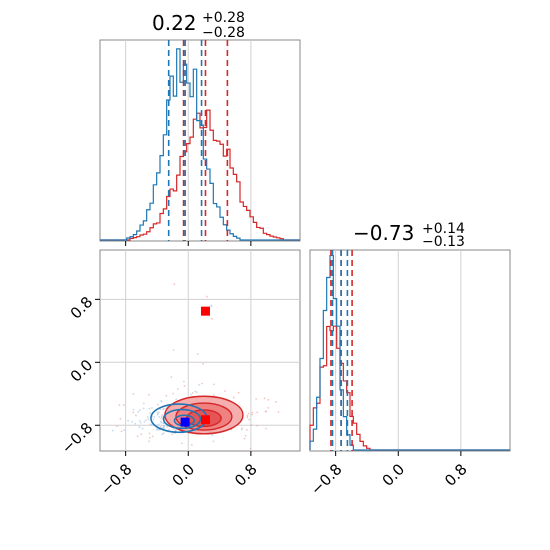 This screenshot has width=550, height=550. I want to click on hist-param-2-grid, so click(398, 350).